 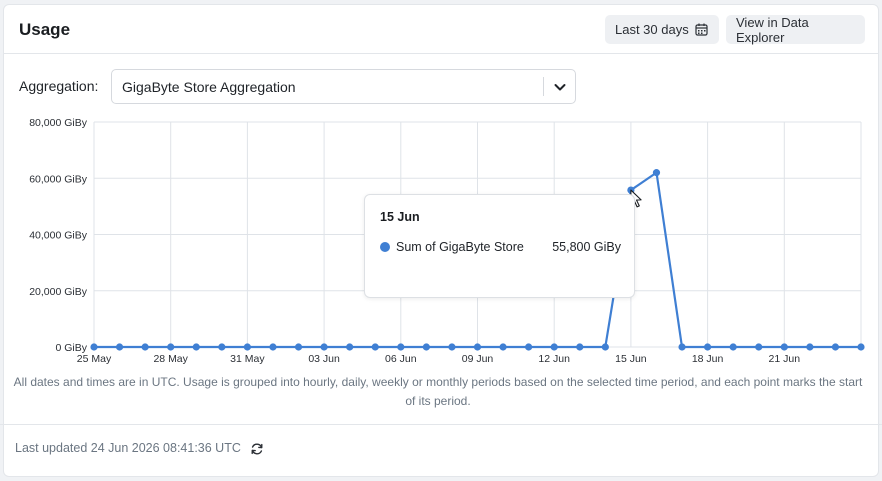 What do you see at coordinates (586, 247) in the screenshot?
I see `tooltip-series-value: 55,800 GiBy` at bounding box center [586, 247].